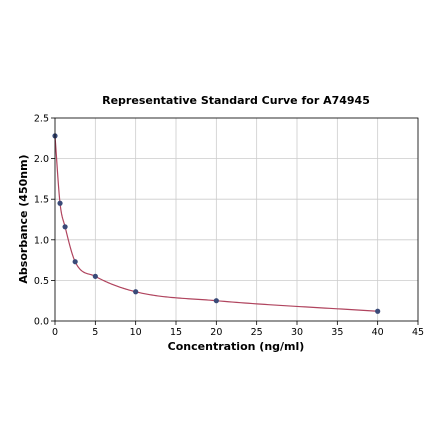 This screenshot has width=440, height=446. What do you see at coordinates (41, 119) in the screenshot?
I see `y-tick-label: 2.5` at bounding box center [41, 119].